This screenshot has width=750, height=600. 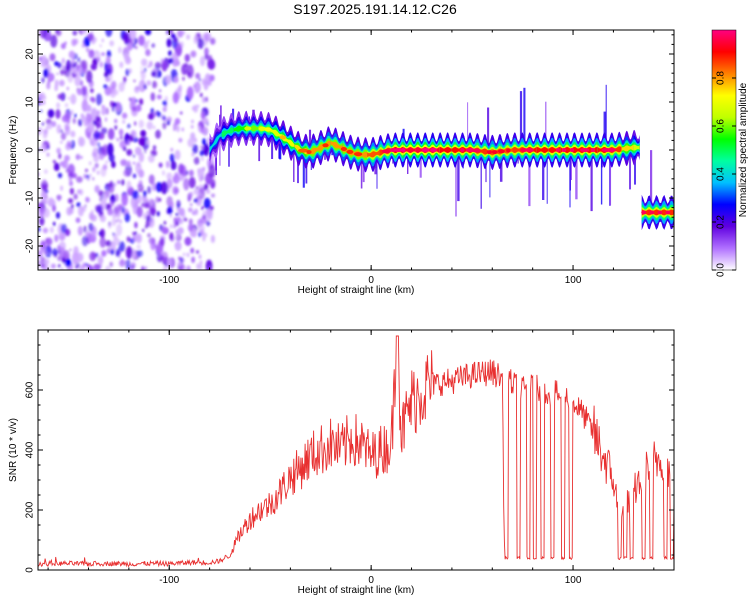 I want to click on track-hotspots, so click(x=457, y=170).